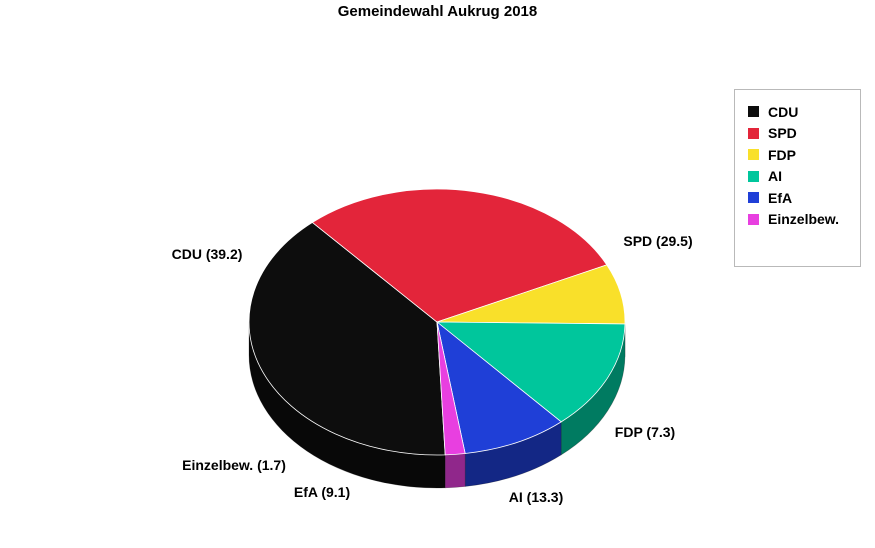  What do you see at coordinates (459, 255) in the screenshot?
I see `pie-slice-spd` at bounding box center [459, 255].